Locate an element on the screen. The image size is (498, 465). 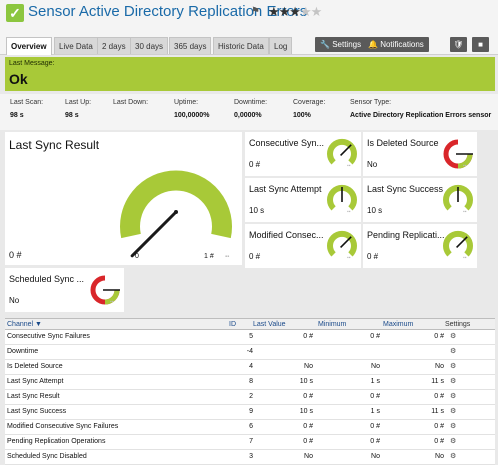
id-cell: -4 is located at coordinates (249, 351).